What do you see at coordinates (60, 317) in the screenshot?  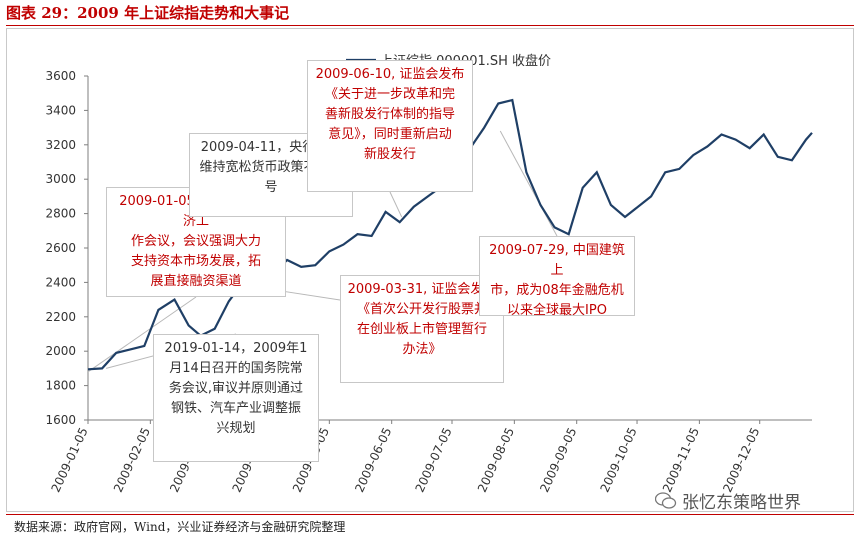 I see `y-tick-label: 2200` at bounding box center [60, 317].